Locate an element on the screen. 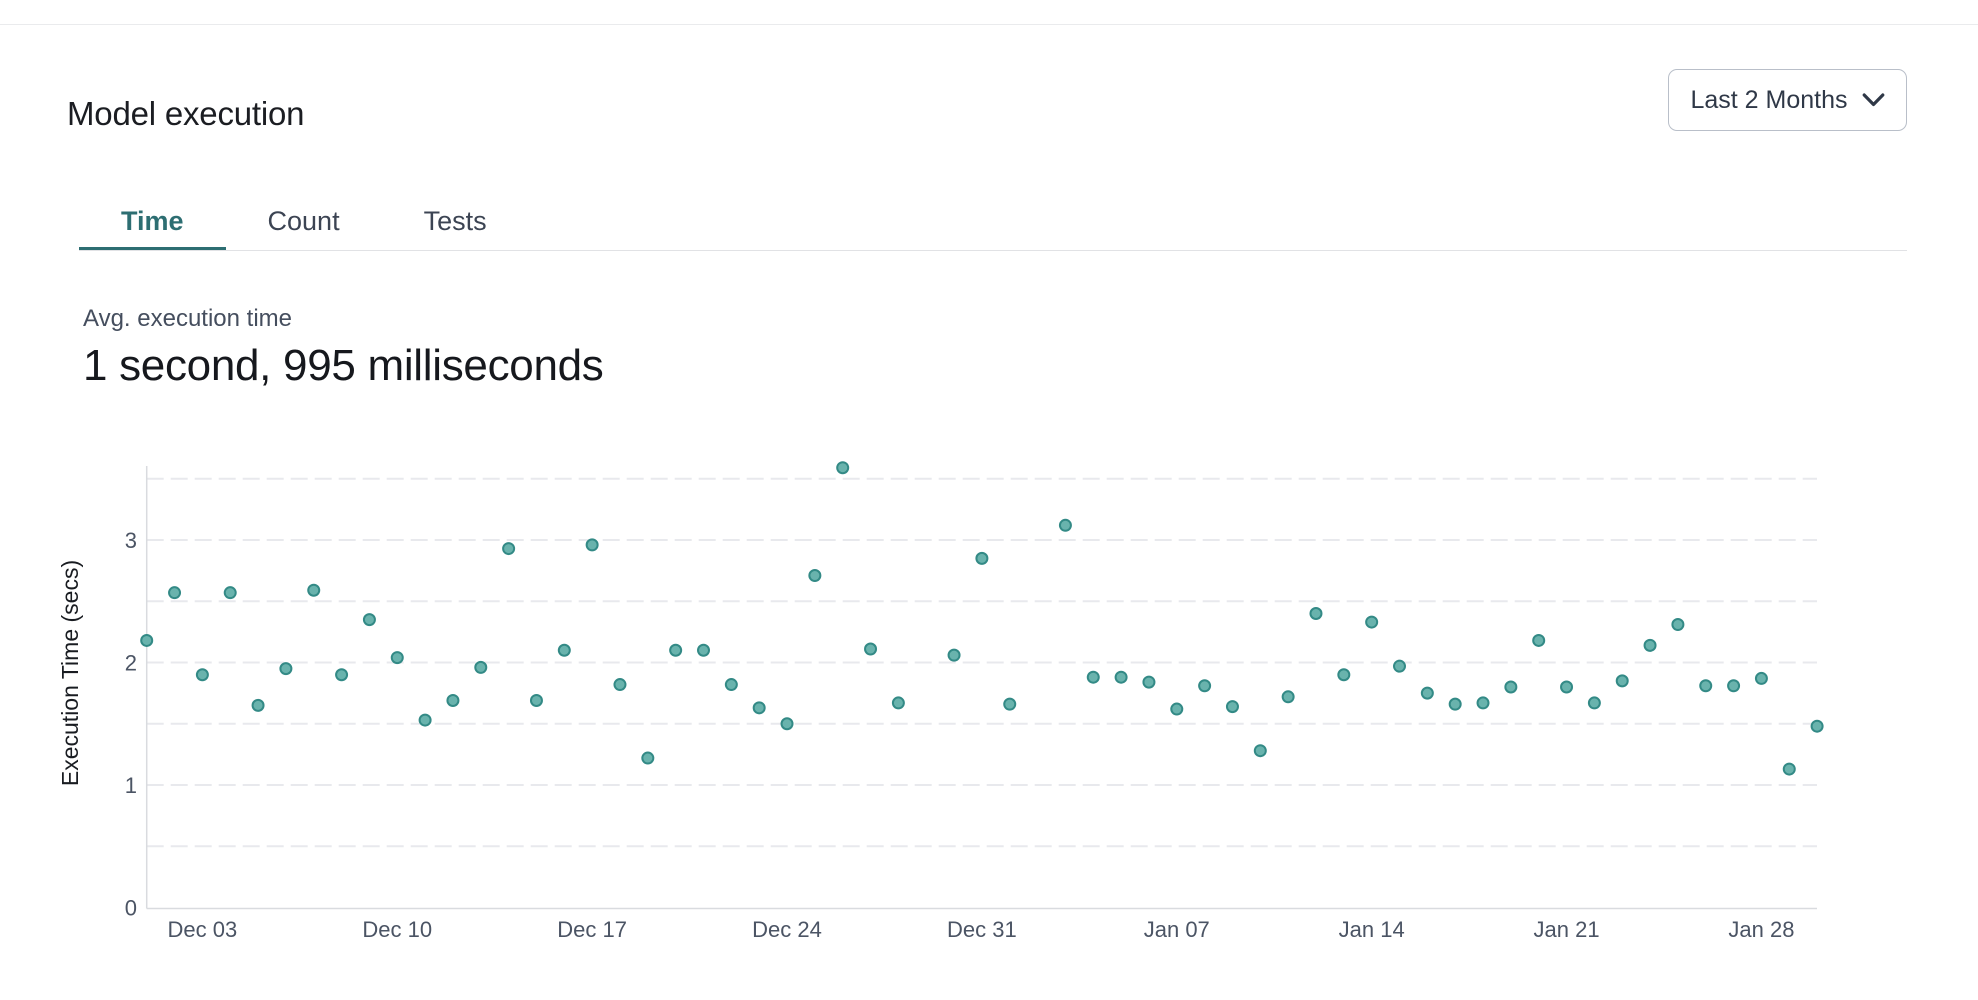 The height and width of the screenshot is (1000, 1978). page-top-divider is located at coordinates (989, 24).